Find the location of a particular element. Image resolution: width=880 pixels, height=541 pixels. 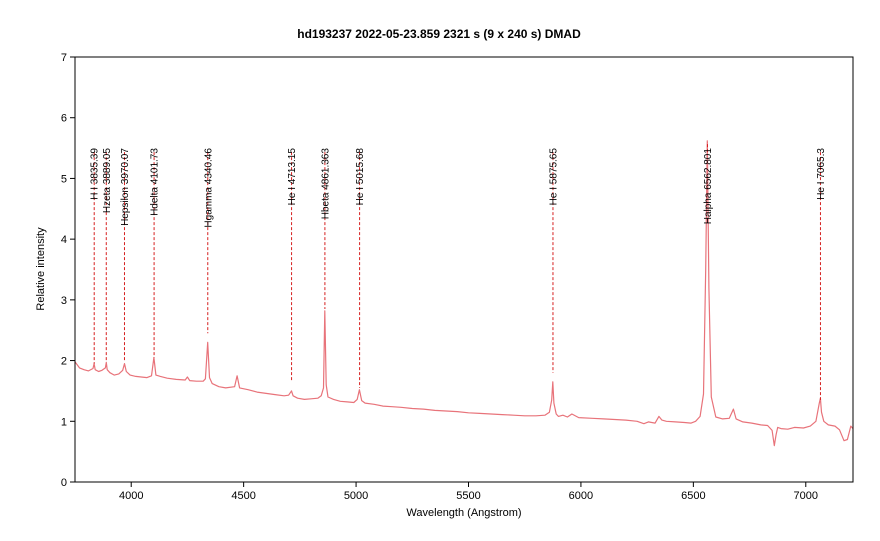

x-tick-label: 5500 is located at coordinates (468, 496).